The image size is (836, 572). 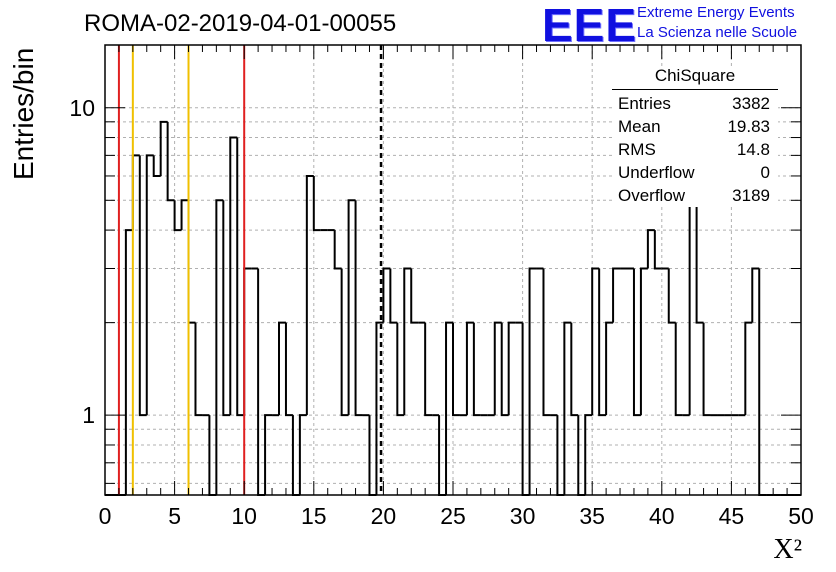 I want to click on plot-title: ROMA-02-2019-04-01-00055, so click(x=240, y=23).